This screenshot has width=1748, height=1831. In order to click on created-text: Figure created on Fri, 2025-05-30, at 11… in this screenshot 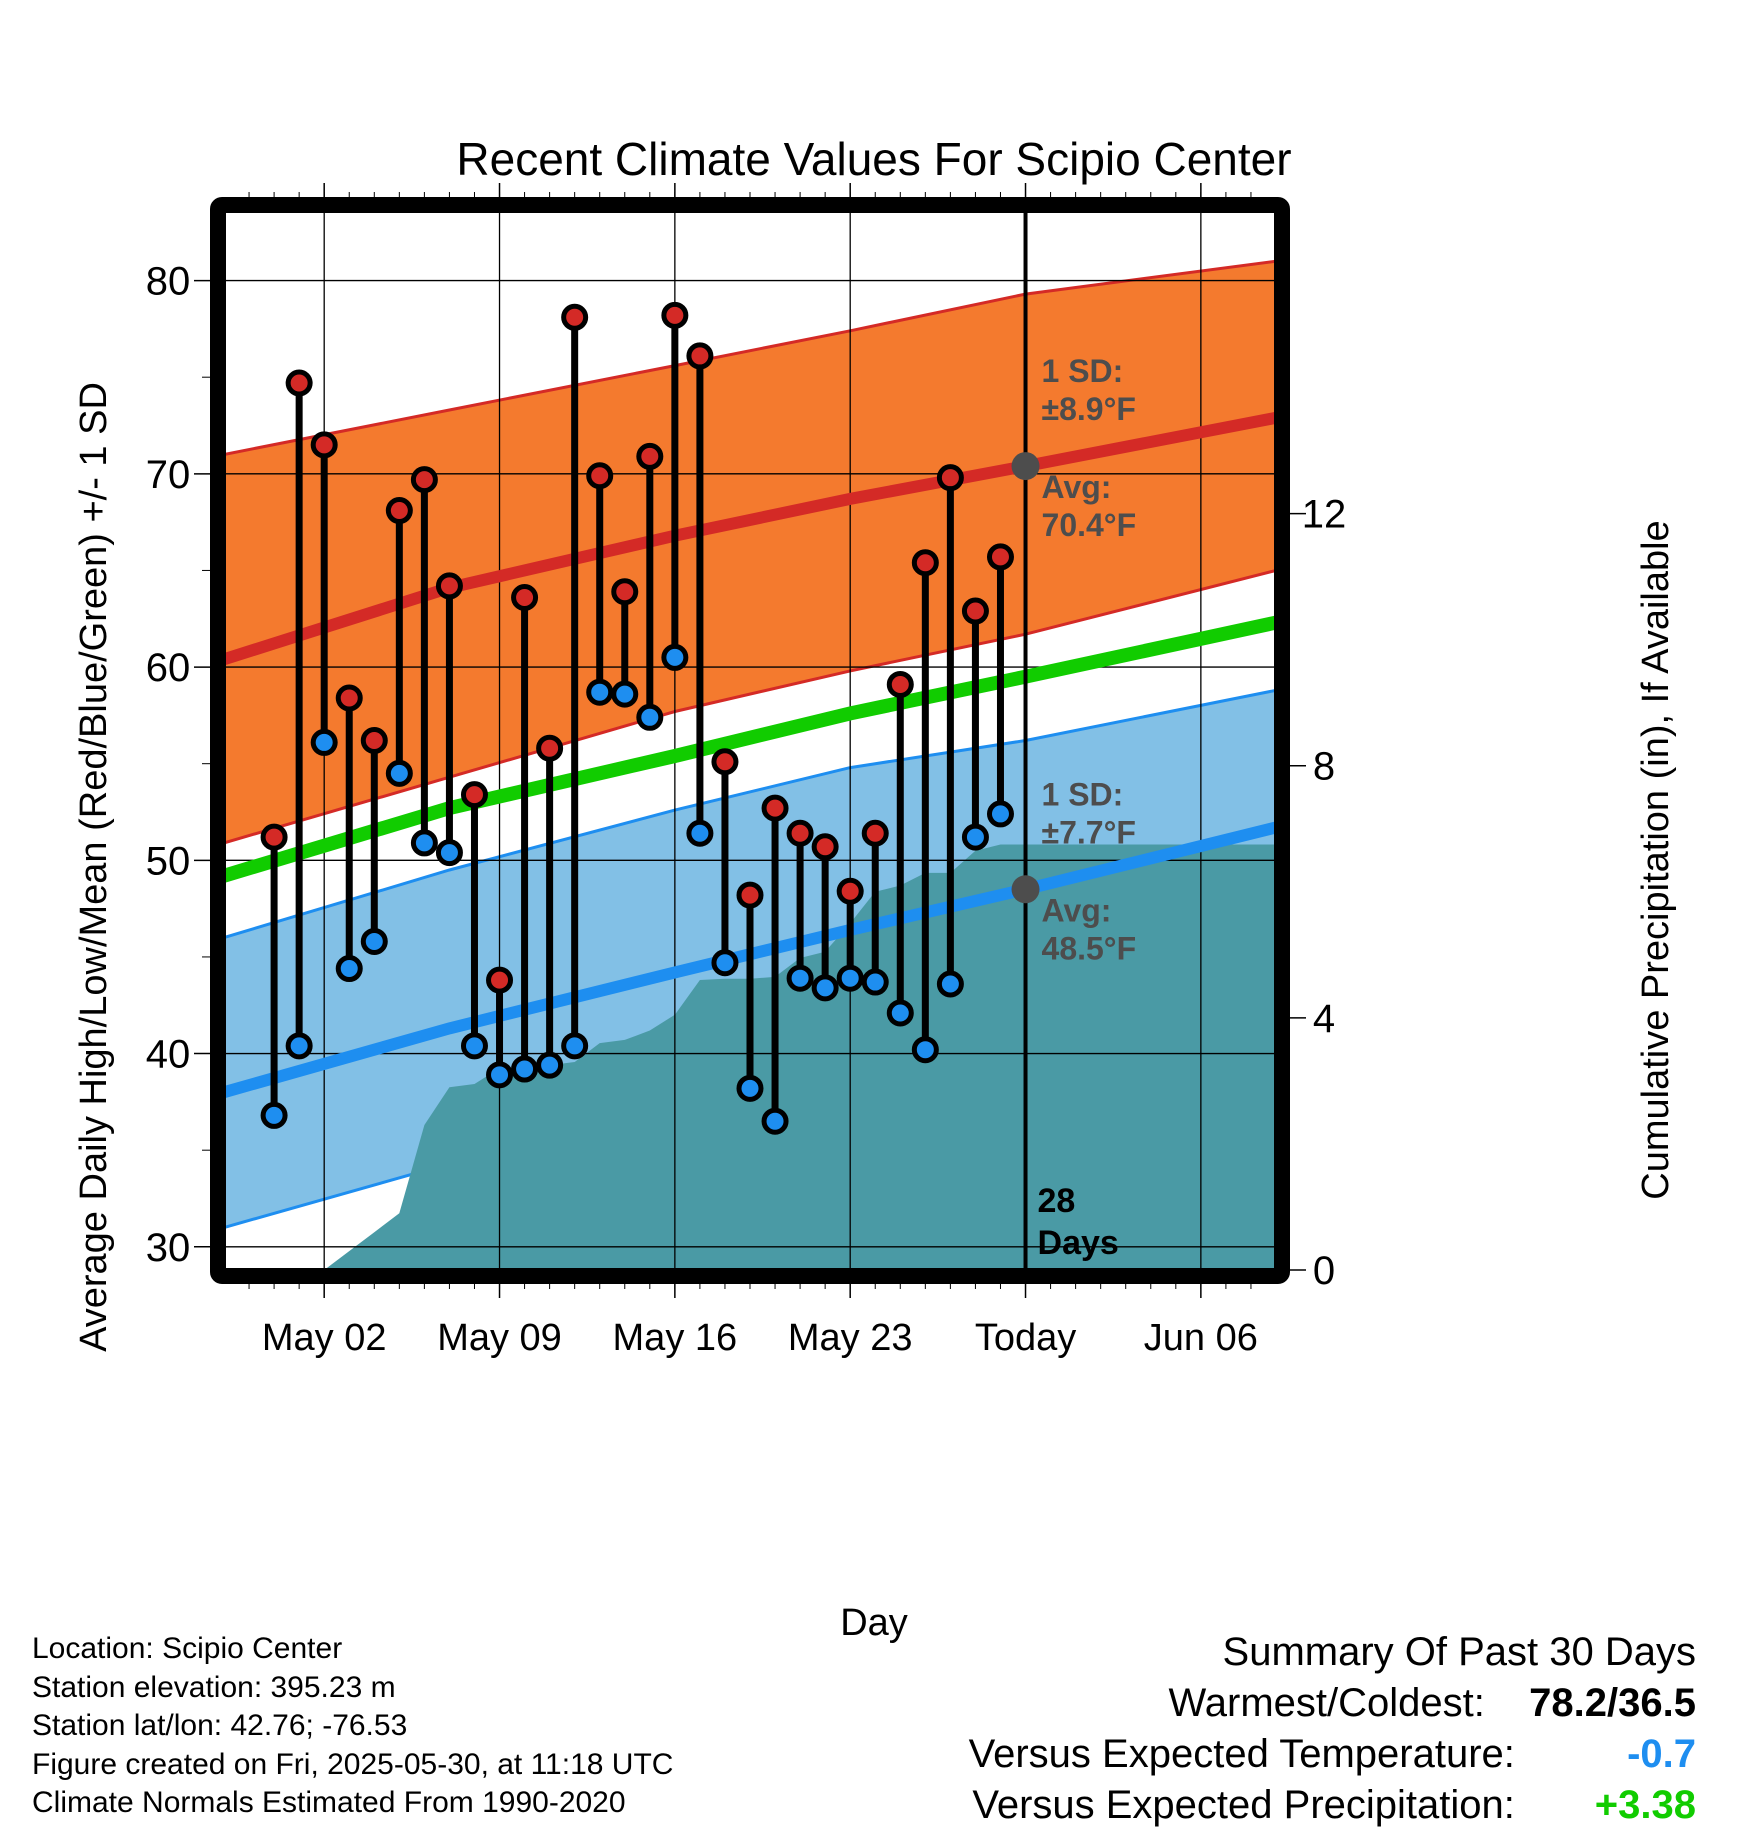, I will do `click(353, 1764)`.